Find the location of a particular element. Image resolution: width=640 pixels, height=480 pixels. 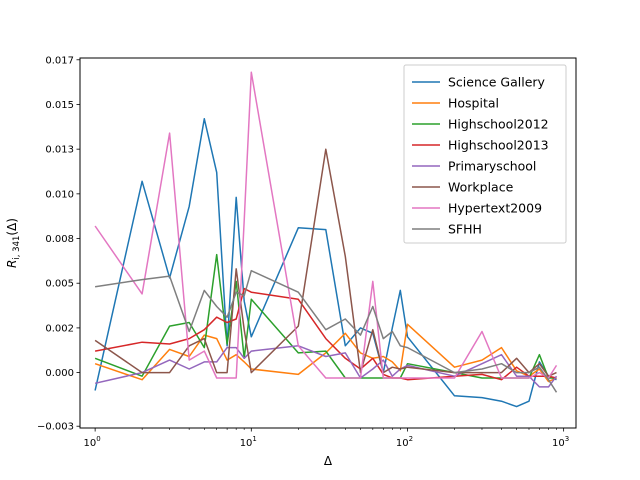

y-tick-label: 0.013 is located at coordinates (59, 150).